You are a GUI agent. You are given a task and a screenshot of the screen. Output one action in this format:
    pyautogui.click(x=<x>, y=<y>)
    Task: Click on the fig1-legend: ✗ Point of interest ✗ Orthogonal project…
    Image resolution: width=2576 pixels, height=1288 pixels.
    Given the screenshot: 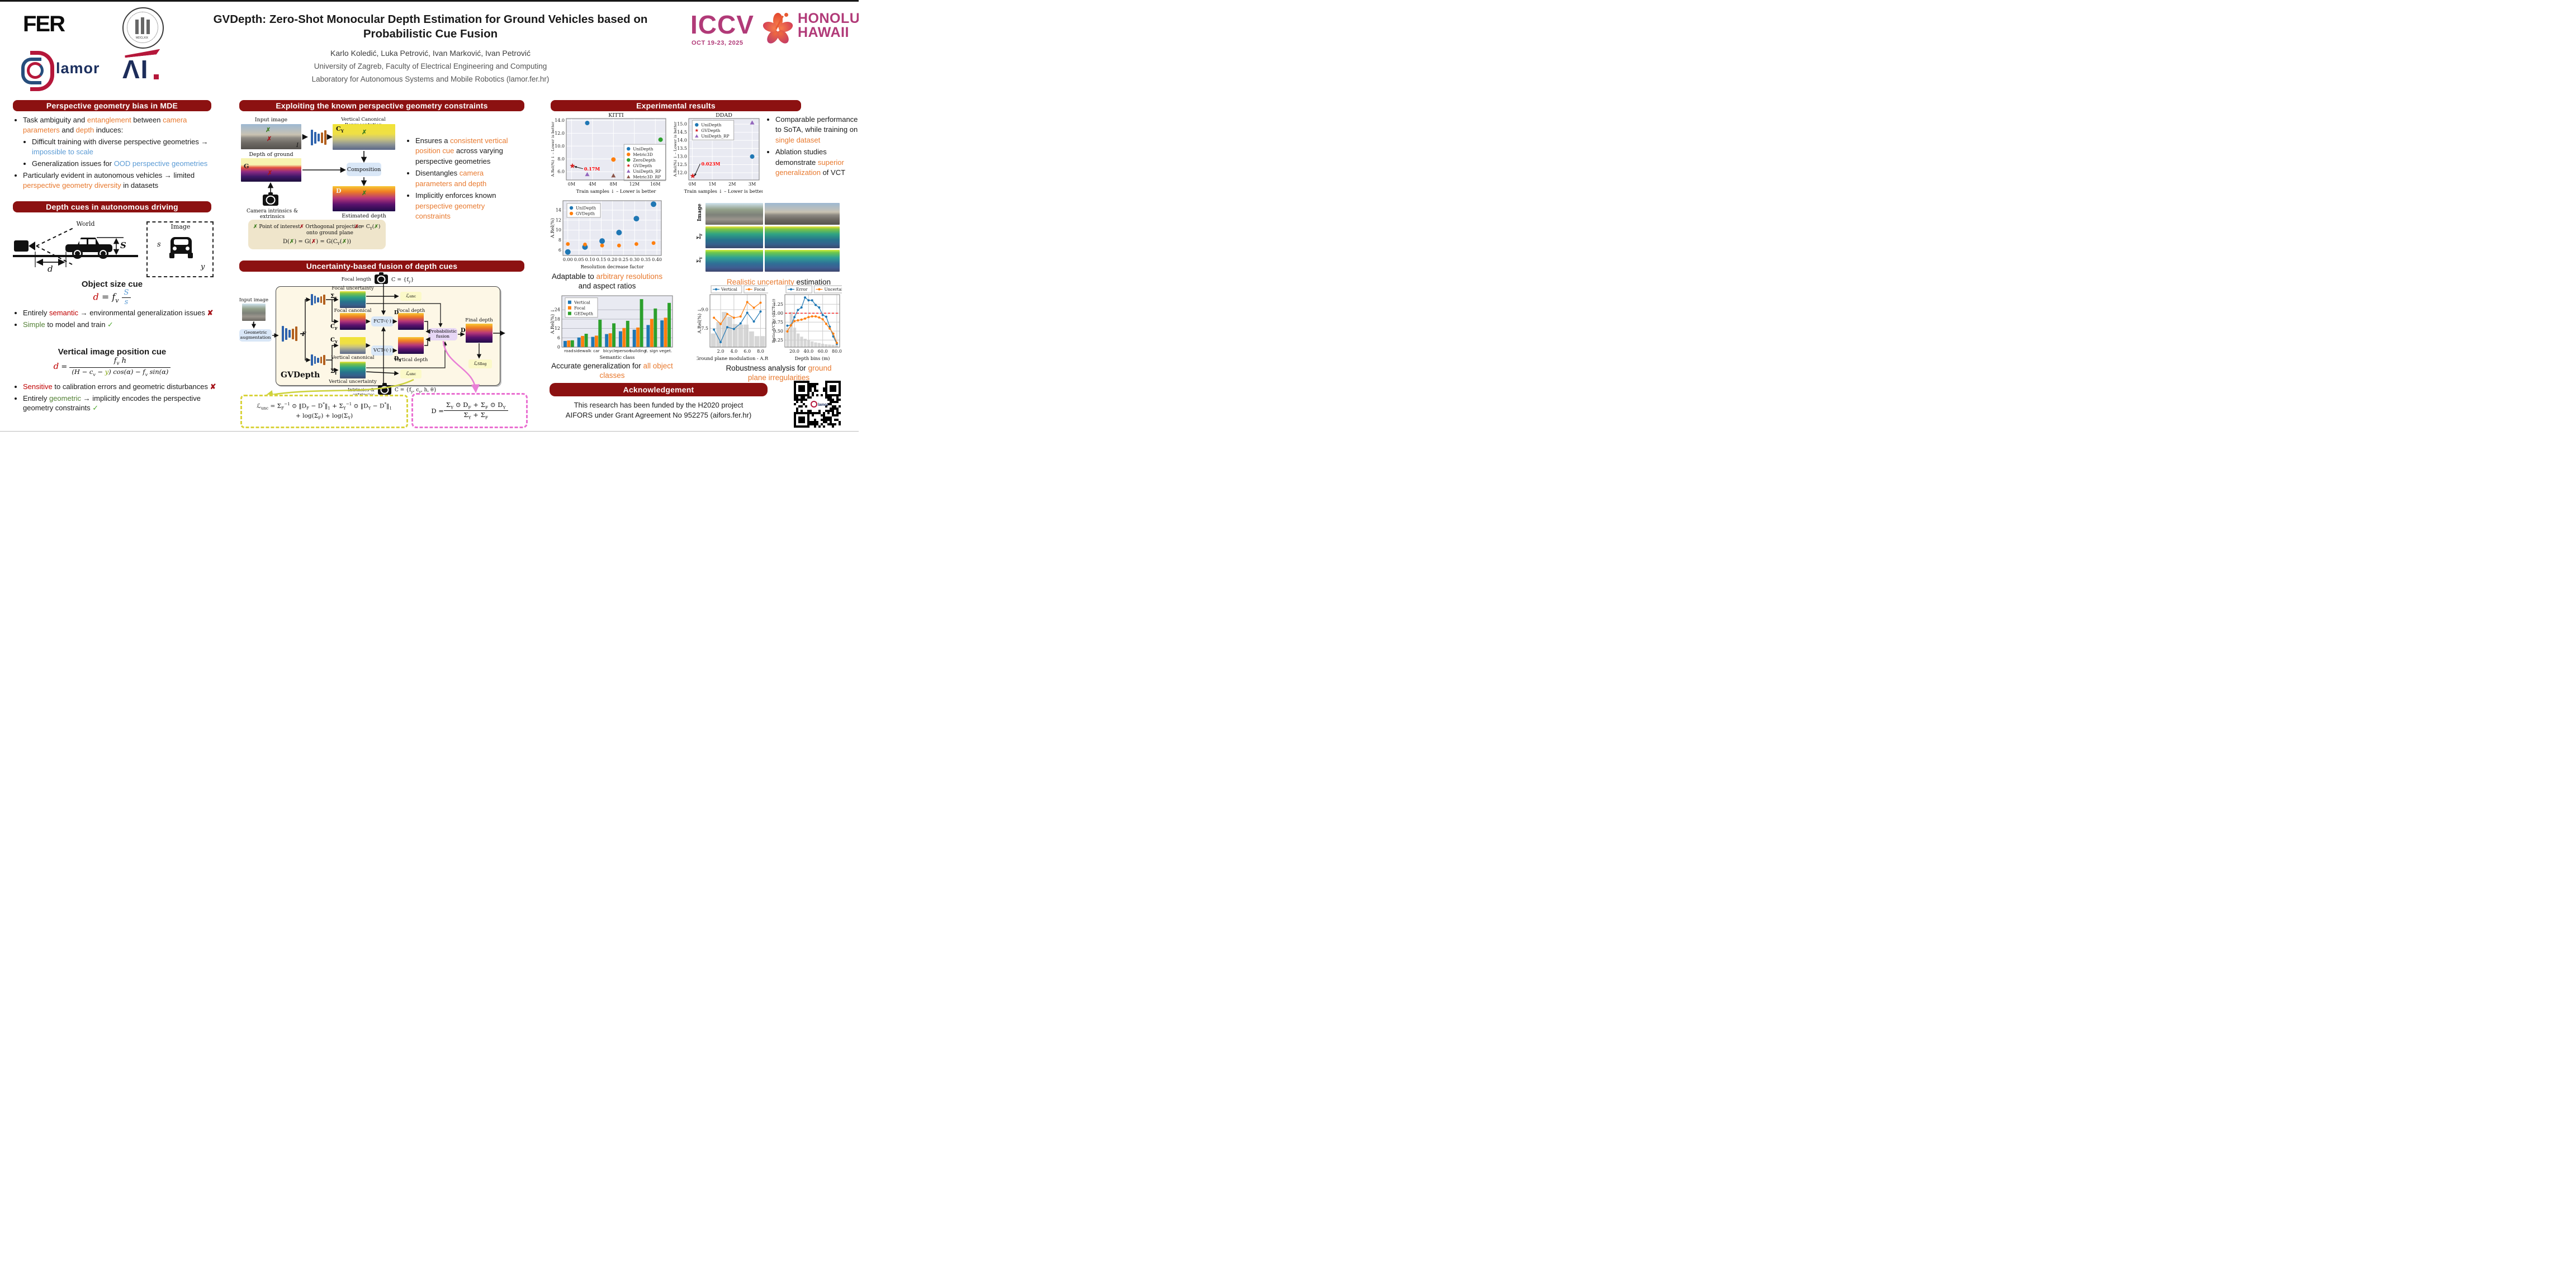 What is the action you would take?
    pyautogui.click(x=317, y=235)
    